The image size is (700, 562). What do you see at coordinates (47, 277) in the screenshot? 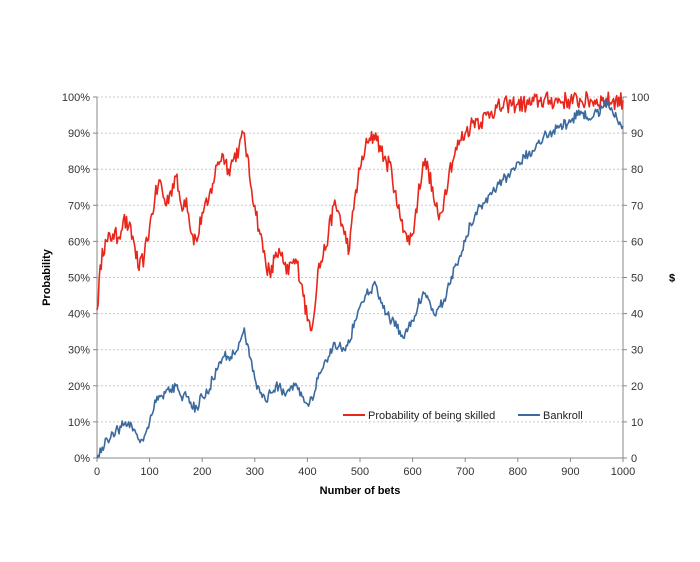
I see `y-axis-left-title: Probability` at bounding box center [47, 277].